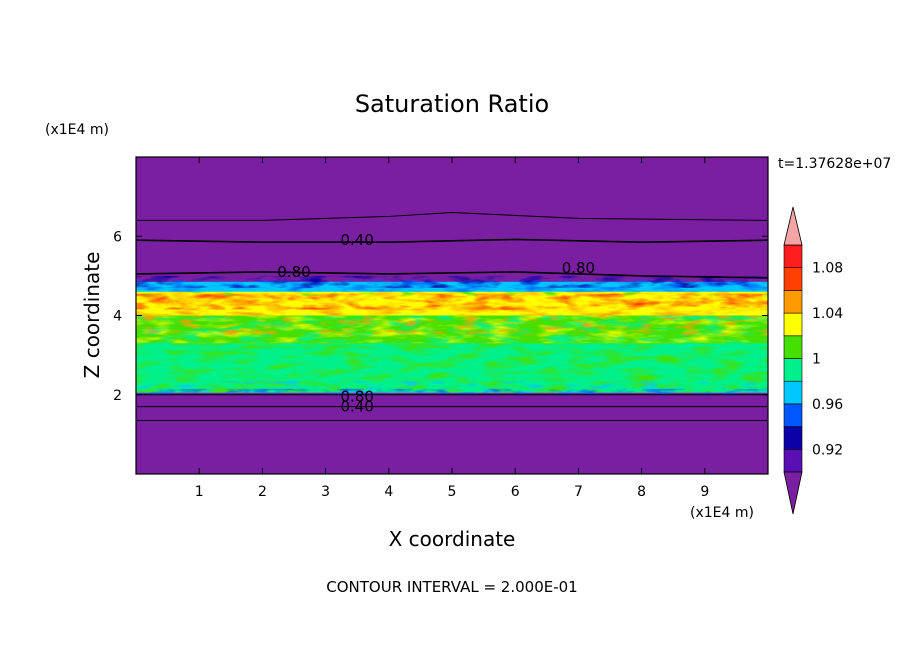 Image resolution: width=904 pixels, height=654 pixels. Describe the element at coordinates (452, 386) in the screenshot. I see `band-lower-edge` at that location.